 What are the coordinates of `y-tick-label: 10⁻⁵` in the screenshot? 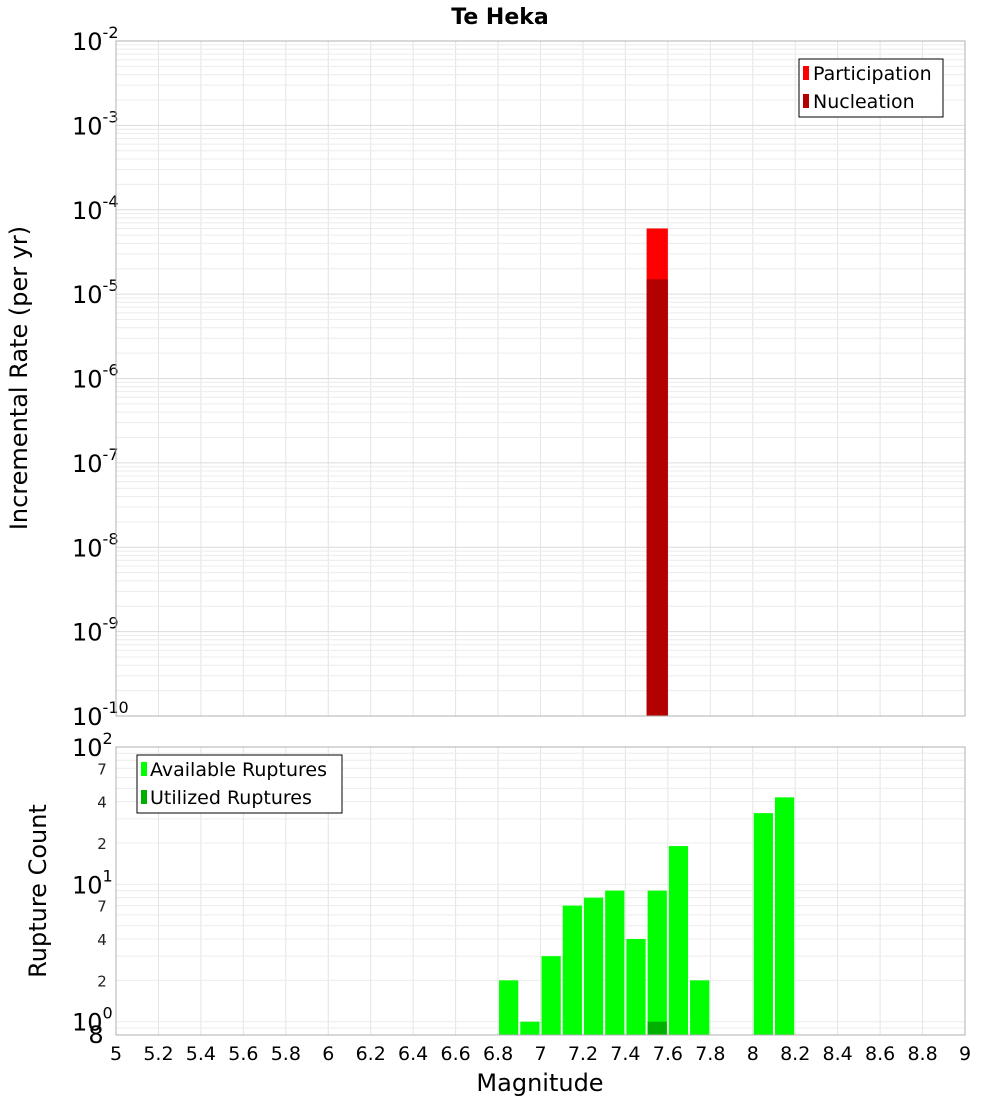 It's located at (95, 292).